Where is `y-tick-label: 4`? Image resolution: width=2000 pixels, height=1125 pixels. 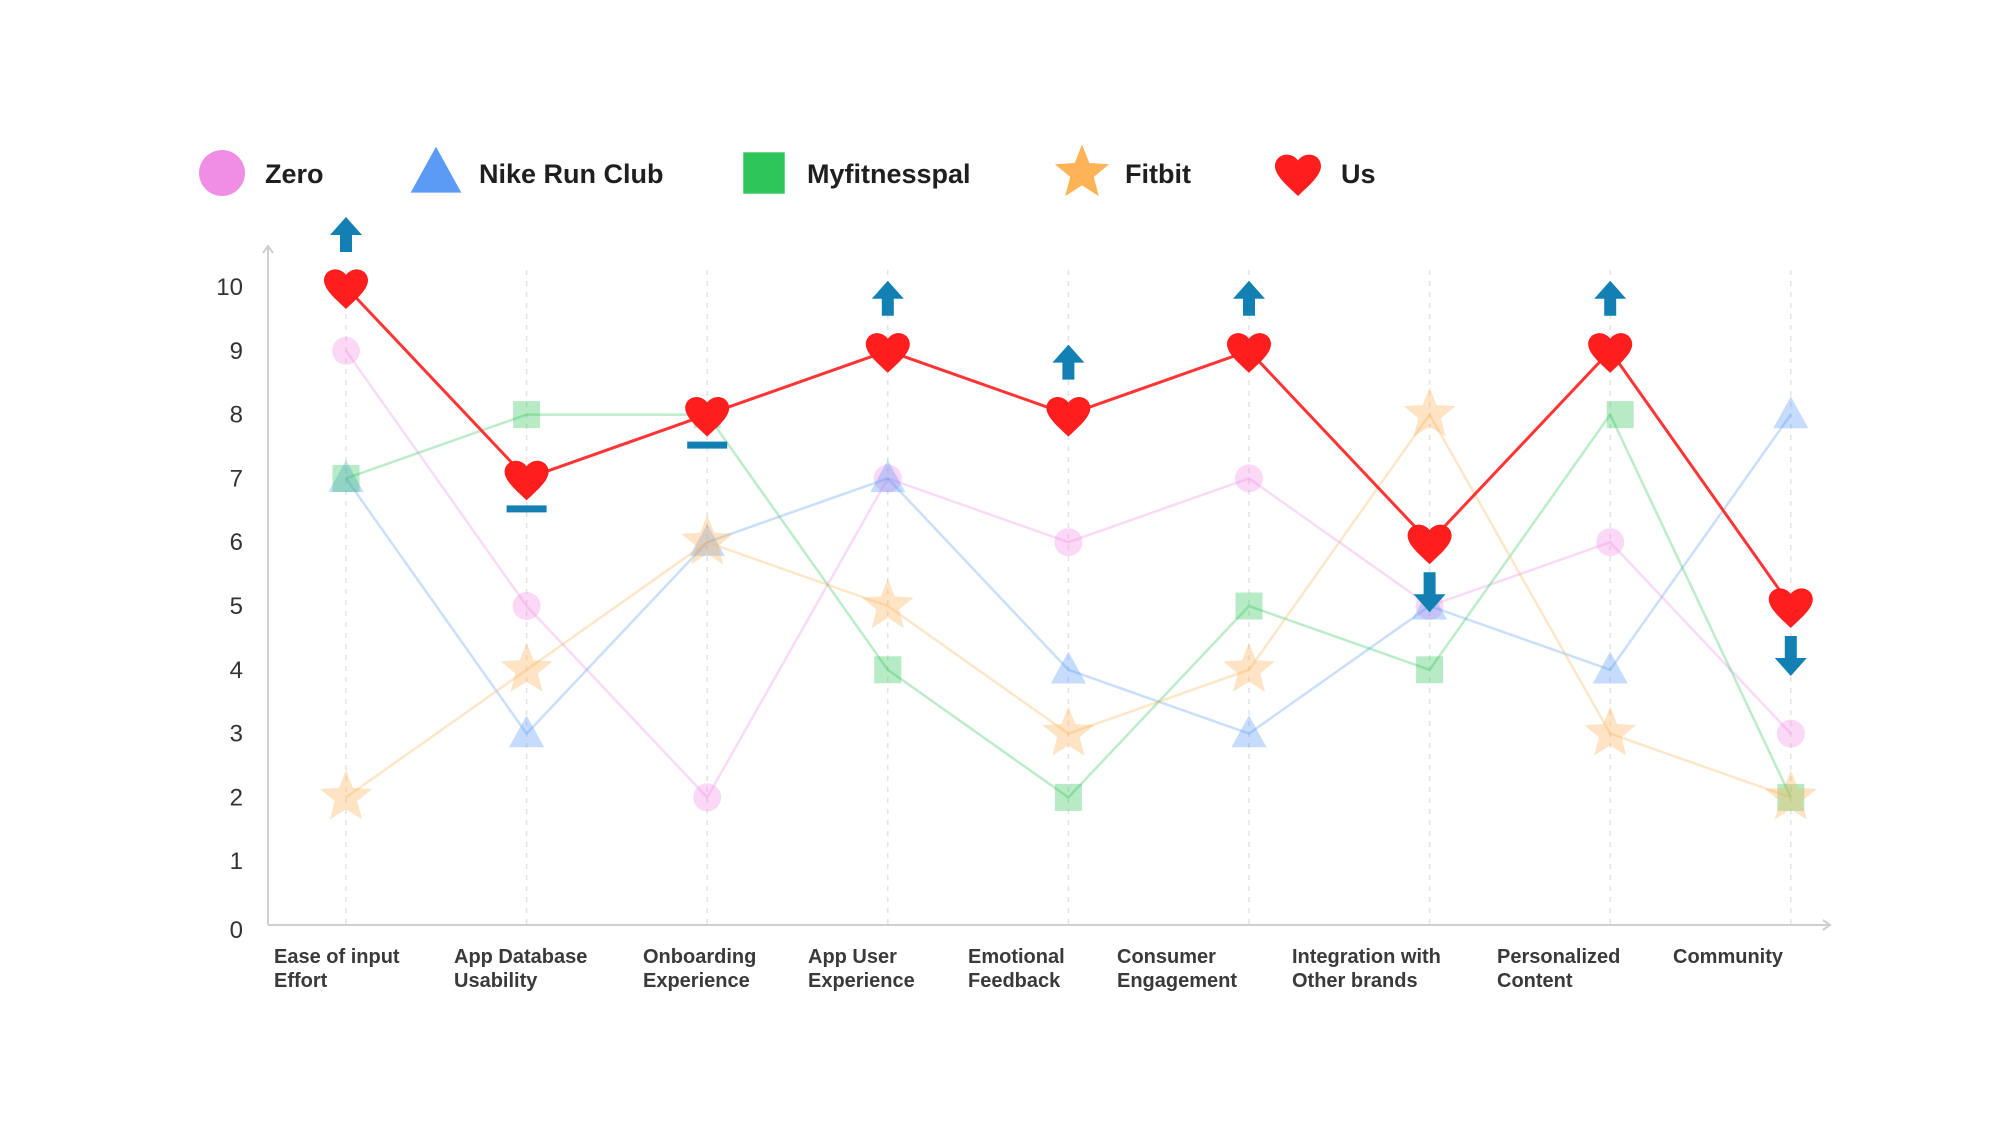 y-tick-label: 4 is located at coordinates (236, 670).